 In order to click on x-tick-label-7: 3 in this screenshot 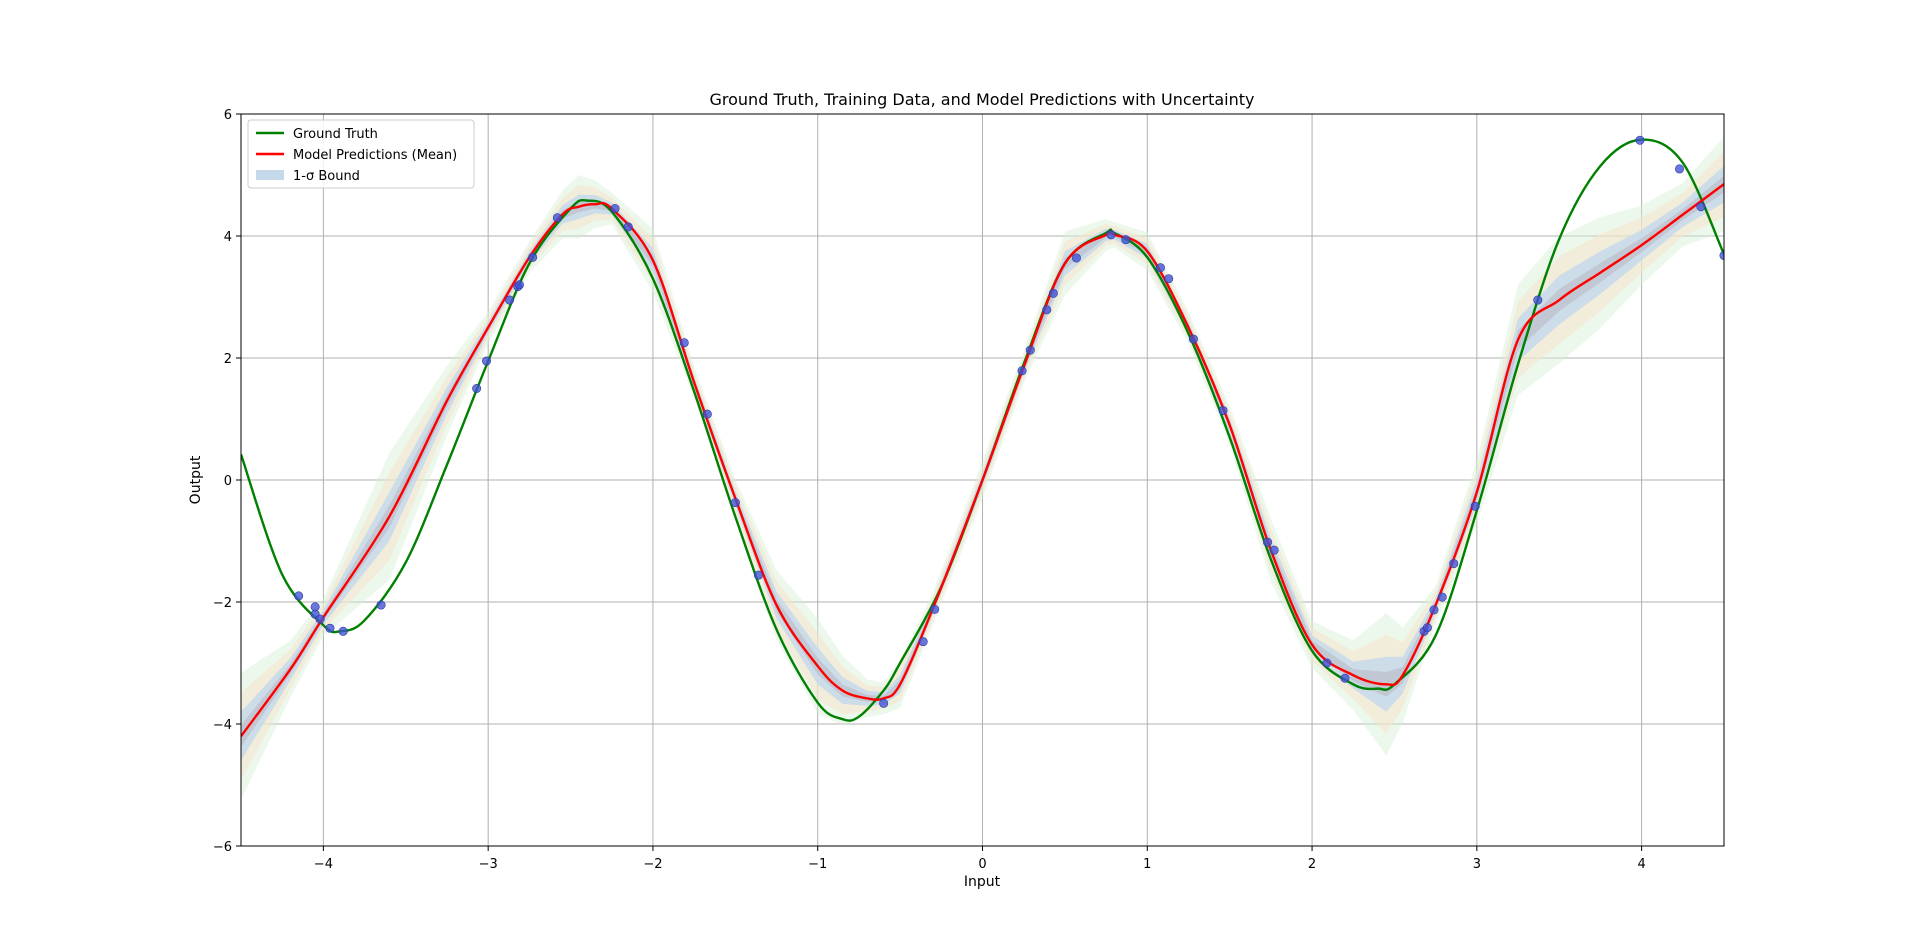, I will do `click(1477, 864)`.